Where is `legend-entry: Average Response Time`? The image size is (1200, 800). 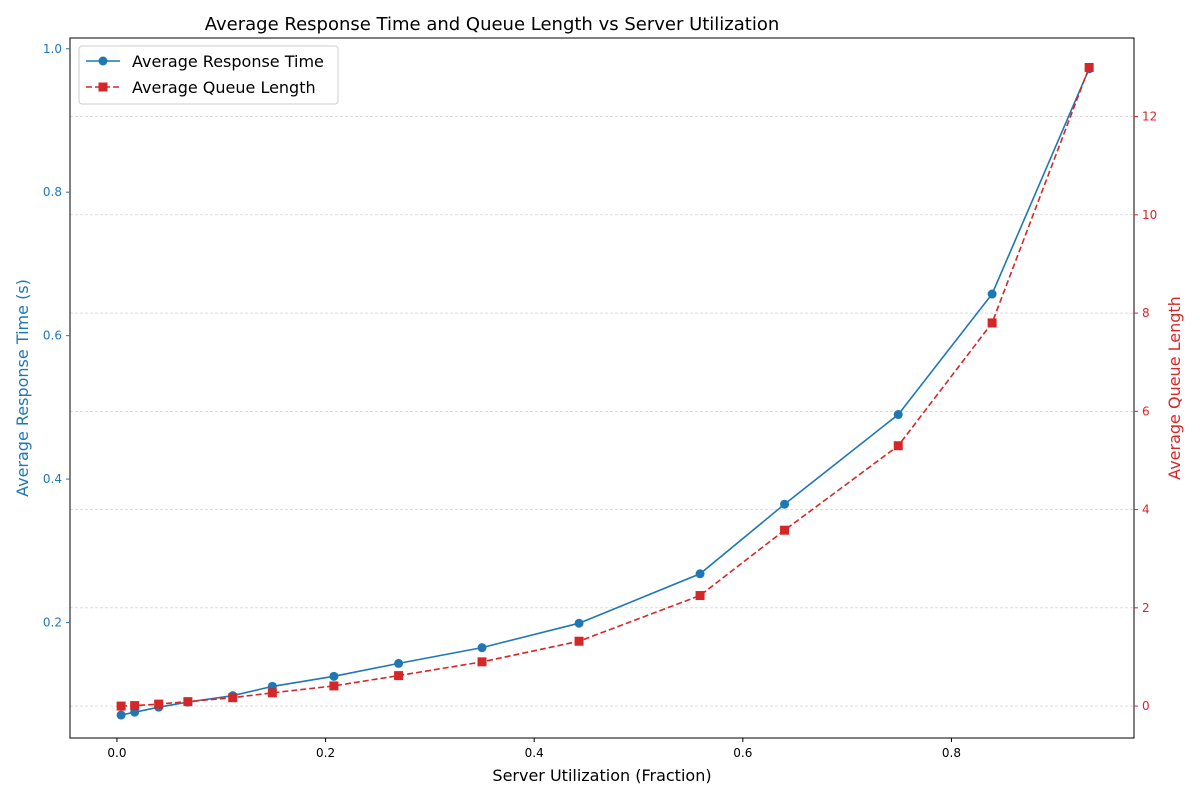
legend-entry: Average Response Time is located at coordinates (205, 61).